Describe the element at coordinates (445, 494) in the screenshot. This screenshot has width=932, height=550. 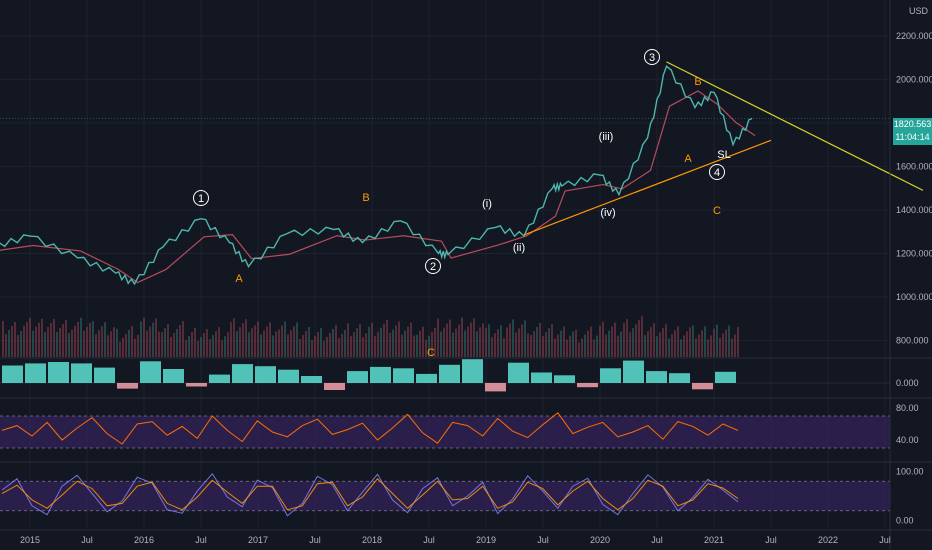
I see `stochastic-pane` at that location.